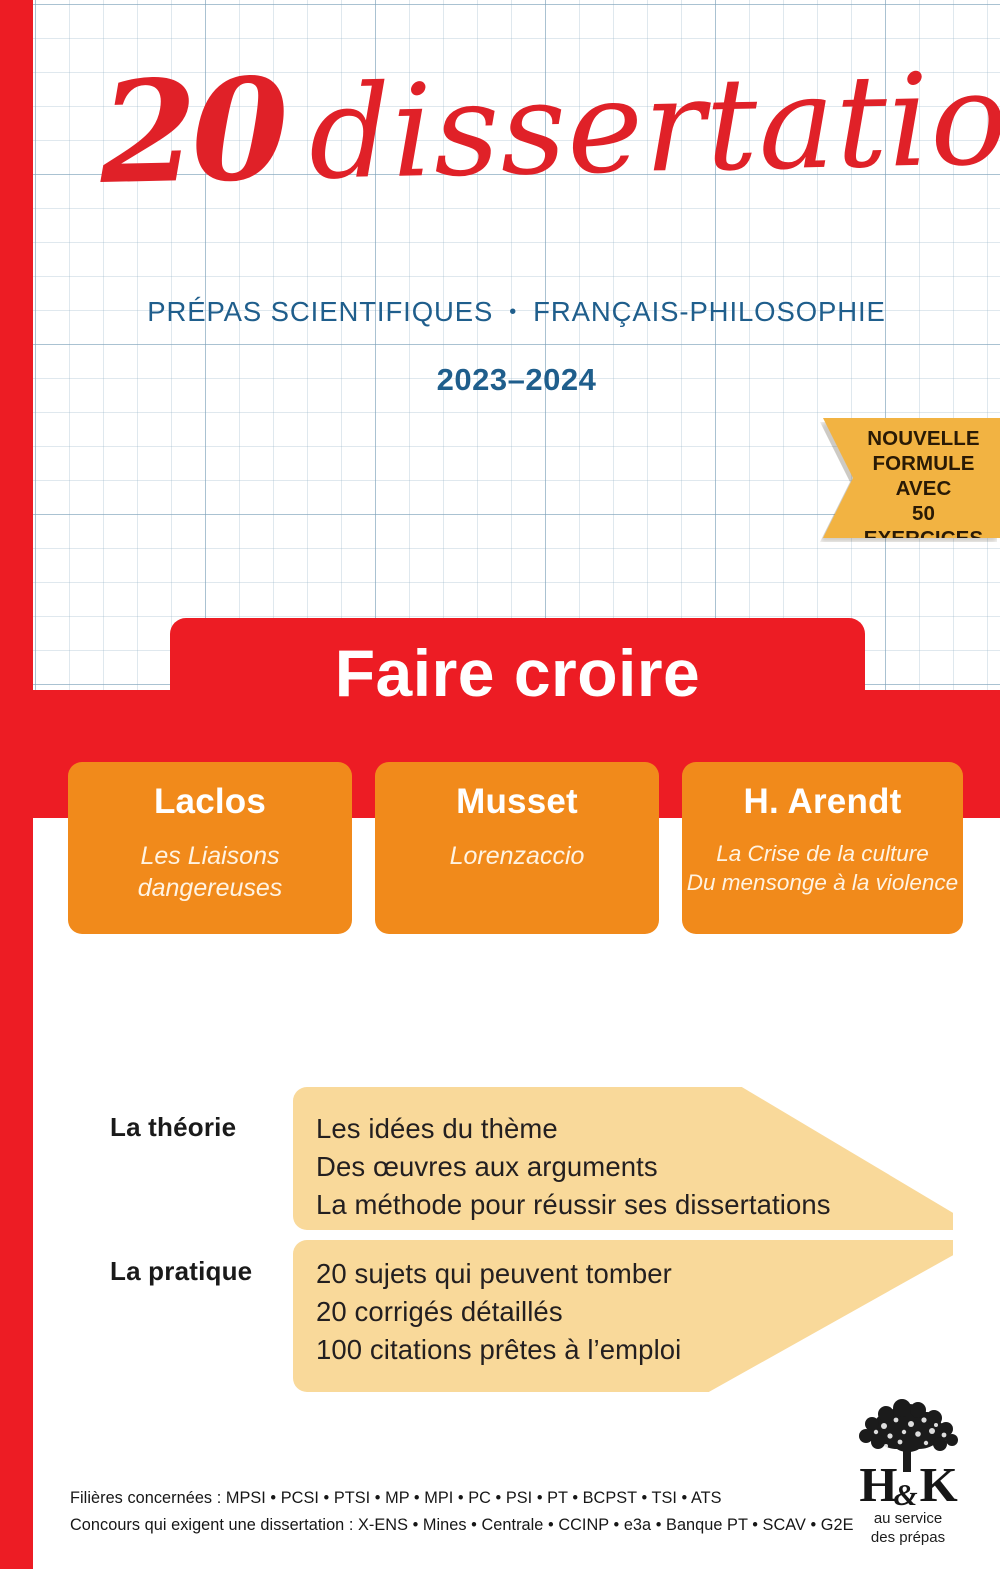 This screenshot has width=1000, height=1569. What do you see at coordinates (191, 132) in the screenshot?
I see `title-number: 20` at bounding box center [191, 132].